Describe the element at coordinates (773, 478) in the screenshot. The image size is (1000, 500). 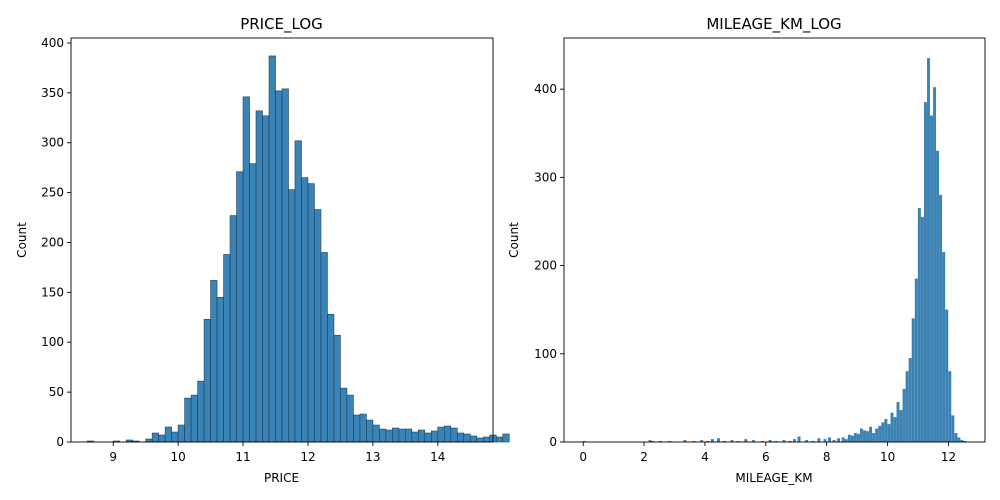
I see `x-axis-label: MILEAGE_KM` at that location.